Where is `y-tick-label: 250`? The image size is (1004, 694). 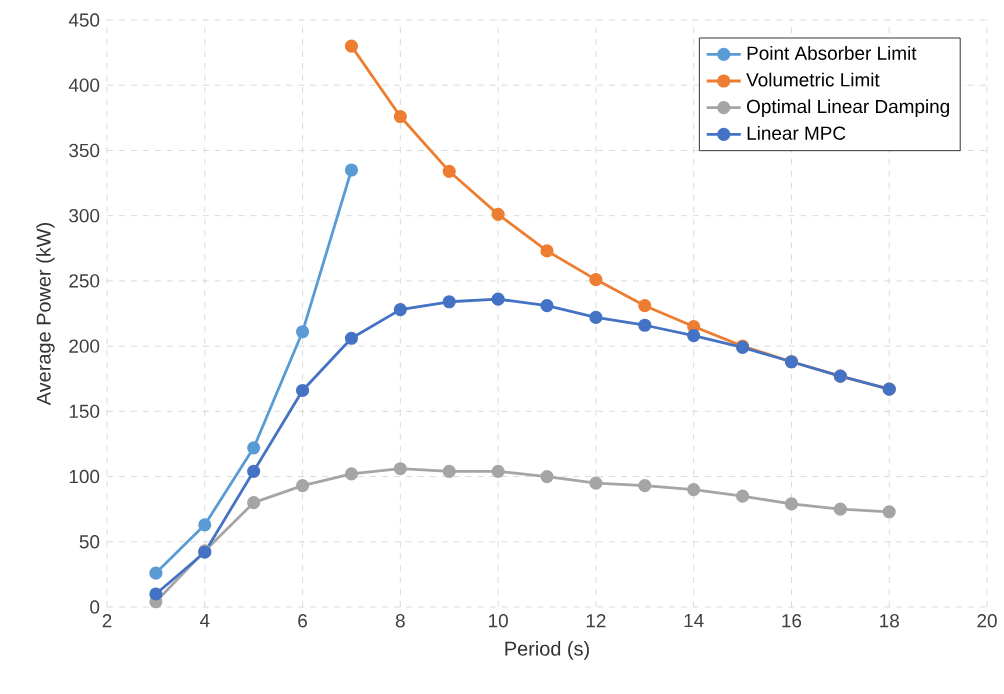 y-tick-label: 250 is located at coordinates (84, 281).